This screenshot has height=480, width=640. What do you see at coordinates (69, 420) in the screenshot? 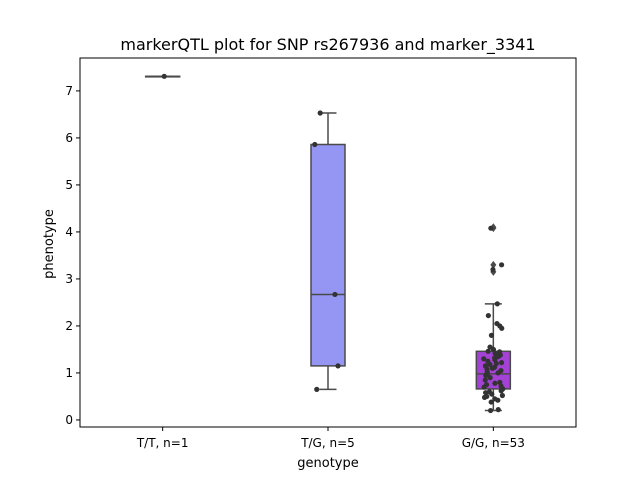
I see `y-tick-label: 0` at bounding box center [69, 420].